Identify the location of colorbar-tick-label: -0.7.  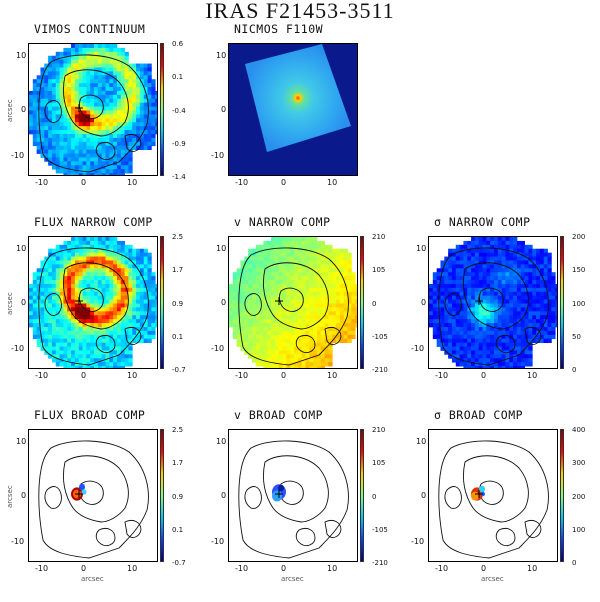
(179, 370).